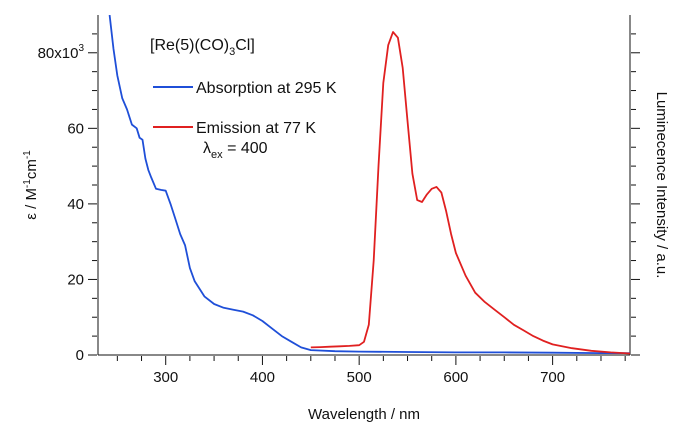 This screenshot has height=426, width=684. Describe the element at coordinates (266, 88) in the screenshot. I see `legend-label-absorption: Absorption at 295 K` at that location.